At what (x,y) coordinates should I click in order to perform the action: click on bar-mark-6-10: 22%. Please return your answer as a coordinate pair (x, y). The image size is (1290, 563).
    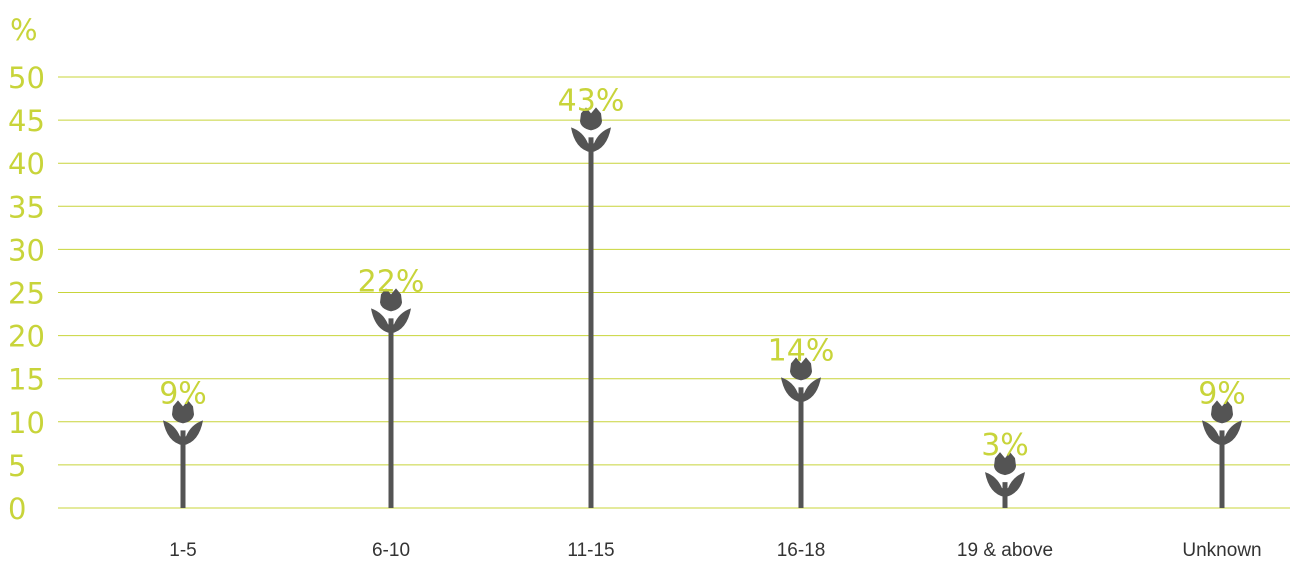
    Looking at the image, I should click on (391, 386).